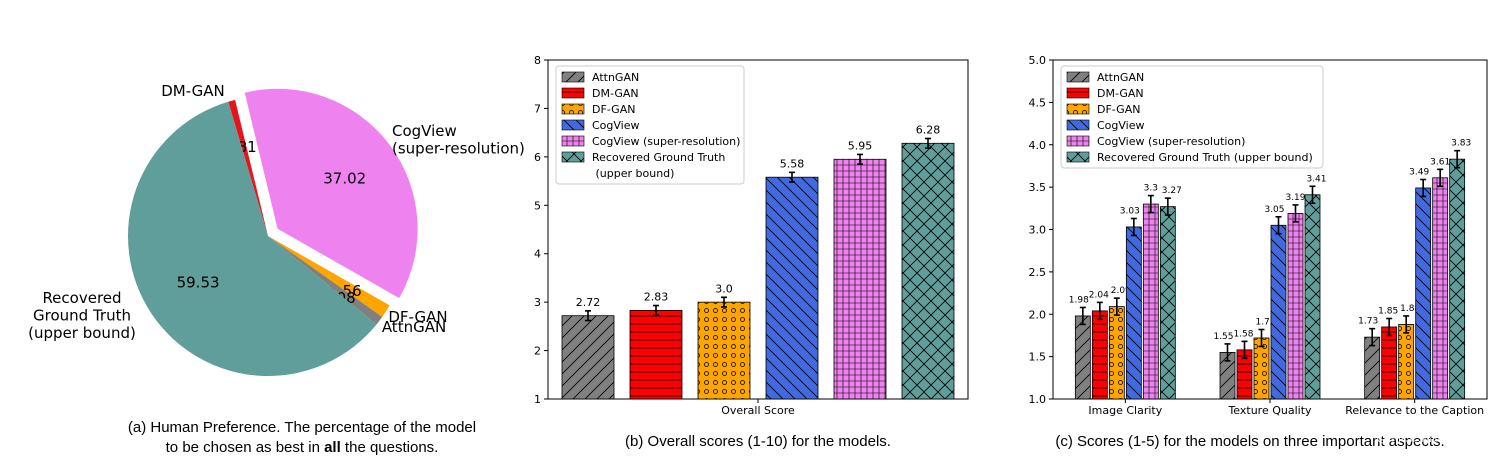  Describe the element at coordinates (1038, 102) in the screenshot. I see `y-tick-label: 4.5` at that location.